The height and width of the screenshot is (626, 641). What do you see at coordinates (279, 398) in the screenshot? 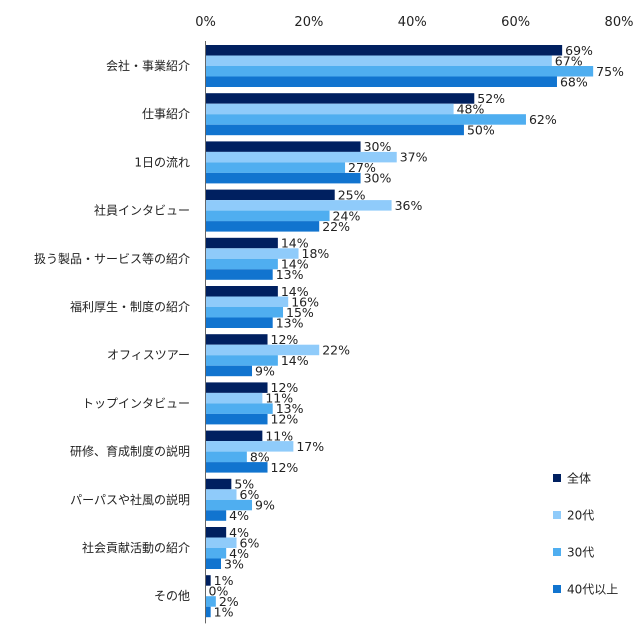
I see `data-label: 11%` at bounding box center [279, 398].